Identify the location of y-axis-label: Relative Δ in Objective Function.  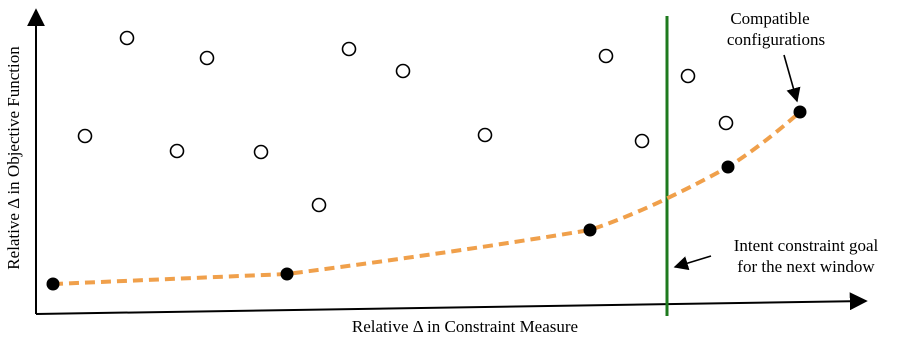
(13, 158).